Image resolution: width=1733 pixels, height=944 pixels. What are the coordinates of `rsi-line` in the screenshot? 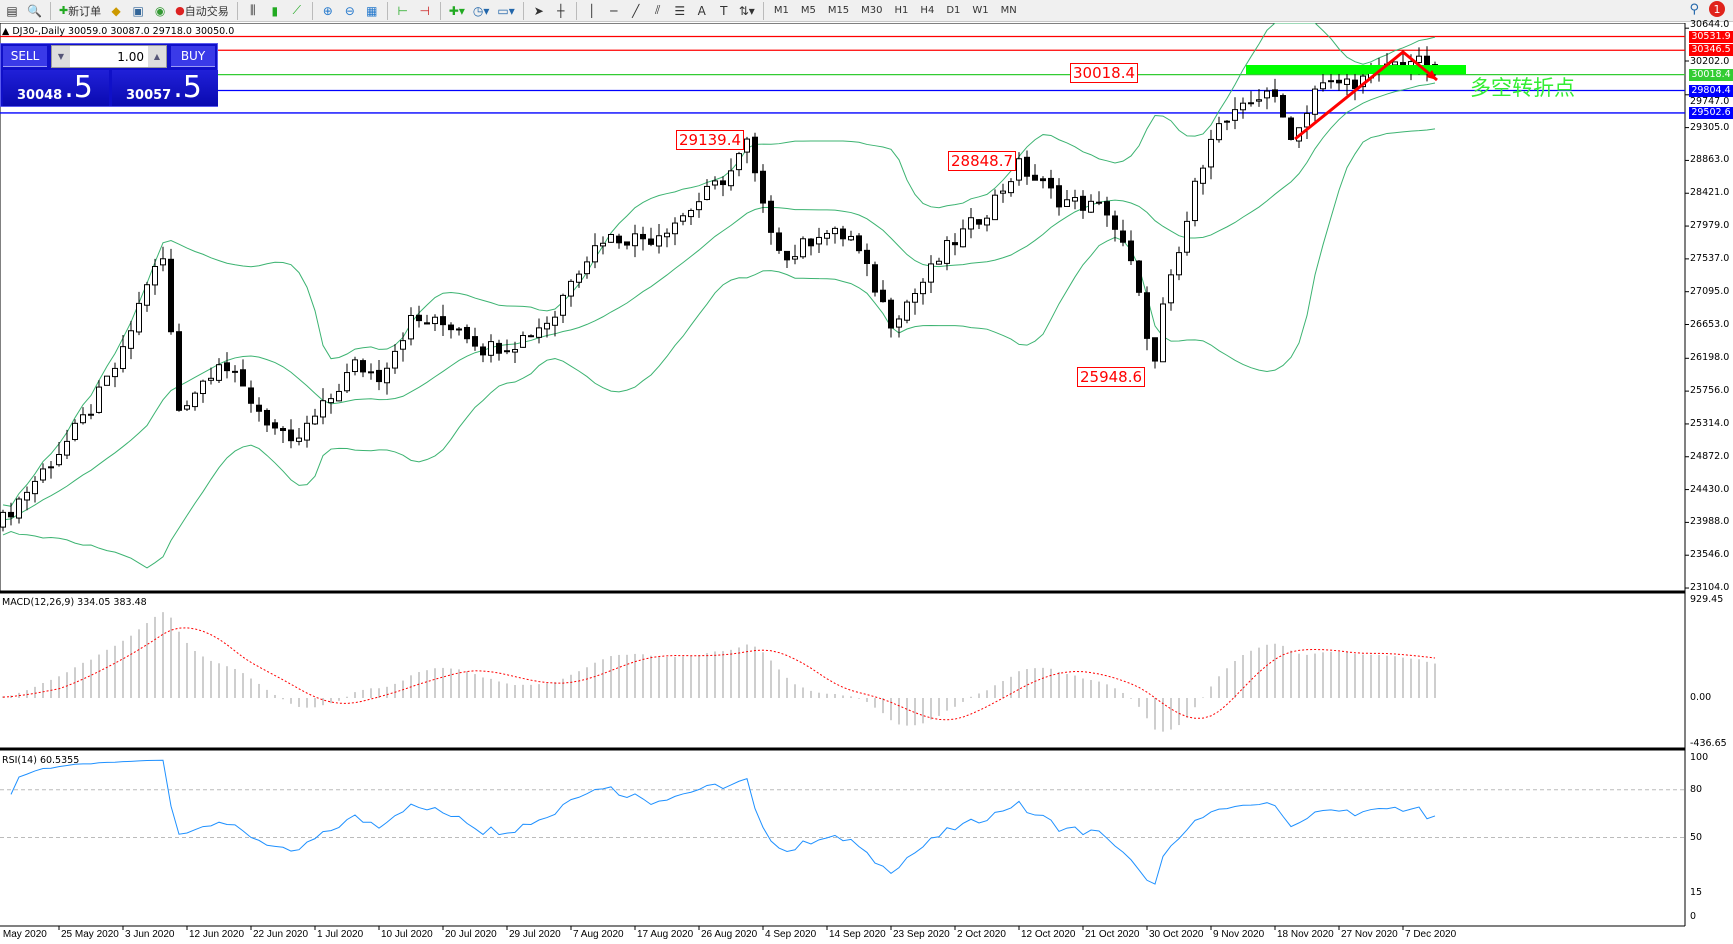 It's located at (723, 822).